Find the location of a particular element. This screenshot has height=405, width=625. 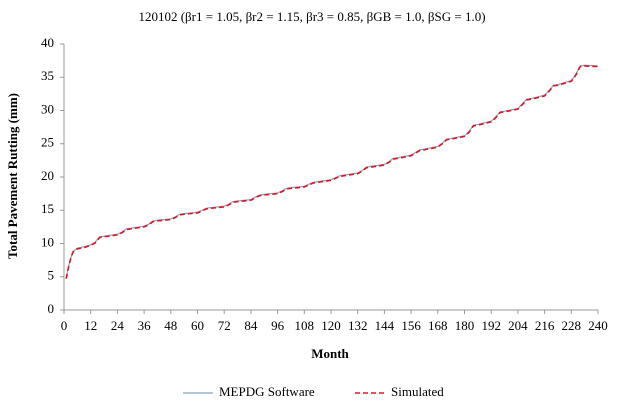

y-tick-label: 35 is located at coordinates (47, 75).